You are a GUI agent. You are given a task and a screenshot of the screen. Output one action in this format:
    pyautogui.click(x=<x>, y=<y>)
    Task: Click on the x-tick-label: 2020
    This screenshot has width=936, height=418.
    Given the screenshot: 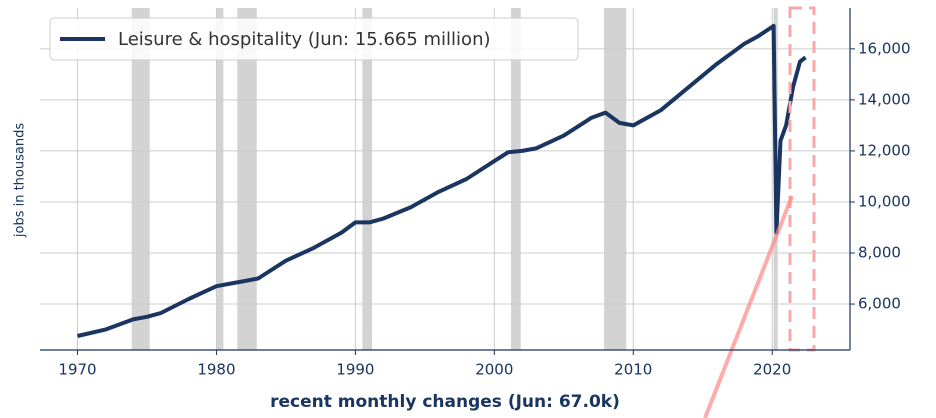 What is the action you would take?
    pyautogui.click(x=772, y=370)
    